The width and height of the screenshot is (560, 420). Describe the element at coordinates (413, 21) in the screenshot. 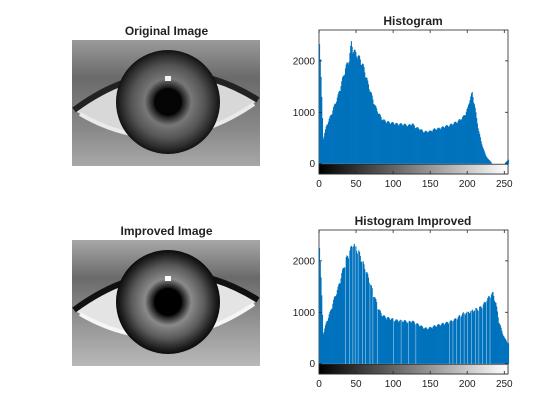

I see `title-histogram: Histogram` at that location.